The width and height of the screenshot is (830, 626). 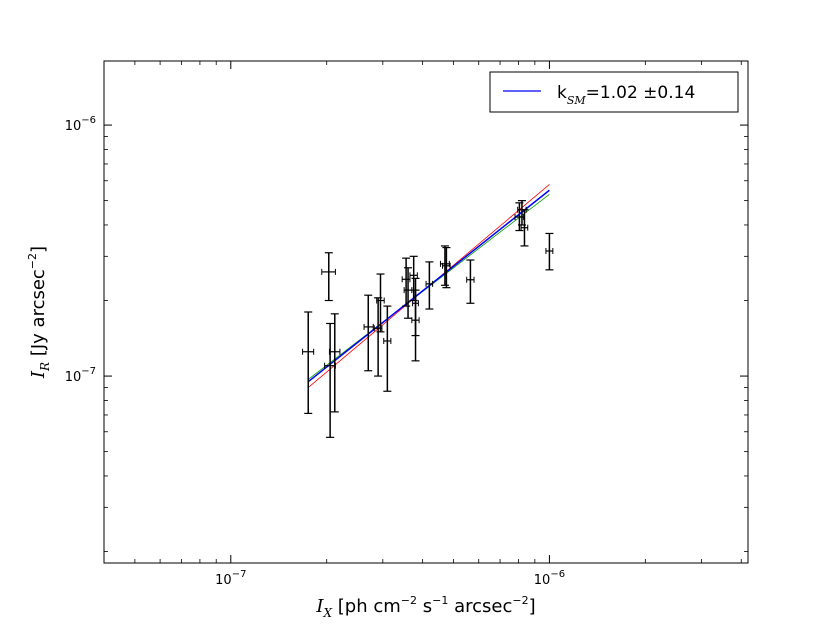 What do you see at coordinates (230, 578) in the screenshot?
I see `x-tick-label: 10⁻⁷` at bounding box center [230, 578].